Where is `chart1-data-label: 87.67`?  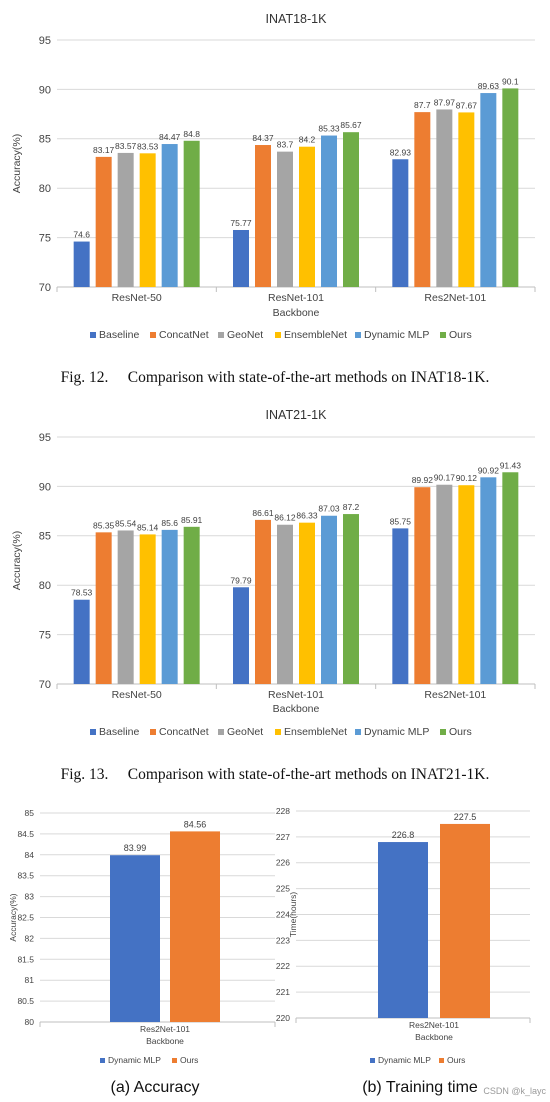
chart1-data-label: 87.67 is located at coordinates (467, 105).